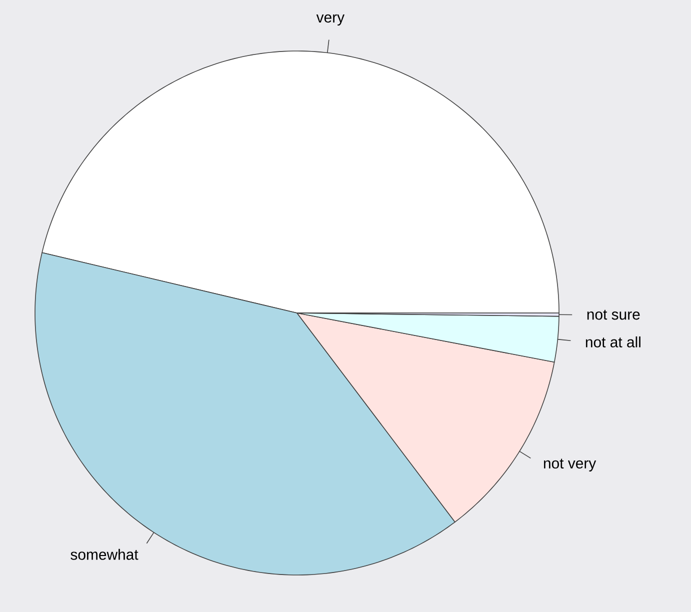  Describe the element at coordinates (104, 554) in the screenshot. I see `slice-label: somewhat` at that location.